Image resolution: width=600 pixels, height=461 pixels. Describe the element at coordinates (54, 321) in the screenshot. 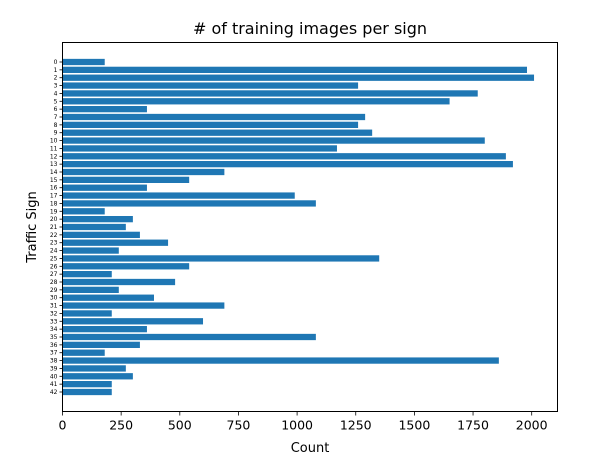

I see `y-tick-label: 33` at that location.